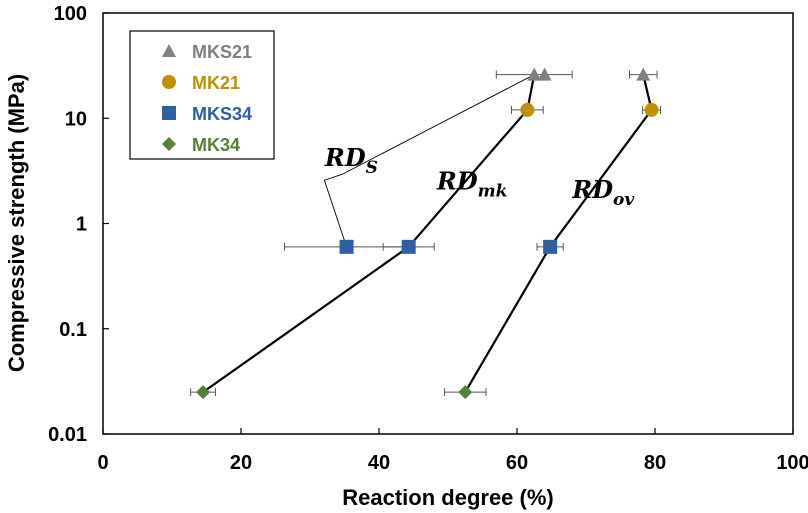  Describe the element at coordinates (792, 463) in the screenshot. I see `x-tick-label: 100` at that location.